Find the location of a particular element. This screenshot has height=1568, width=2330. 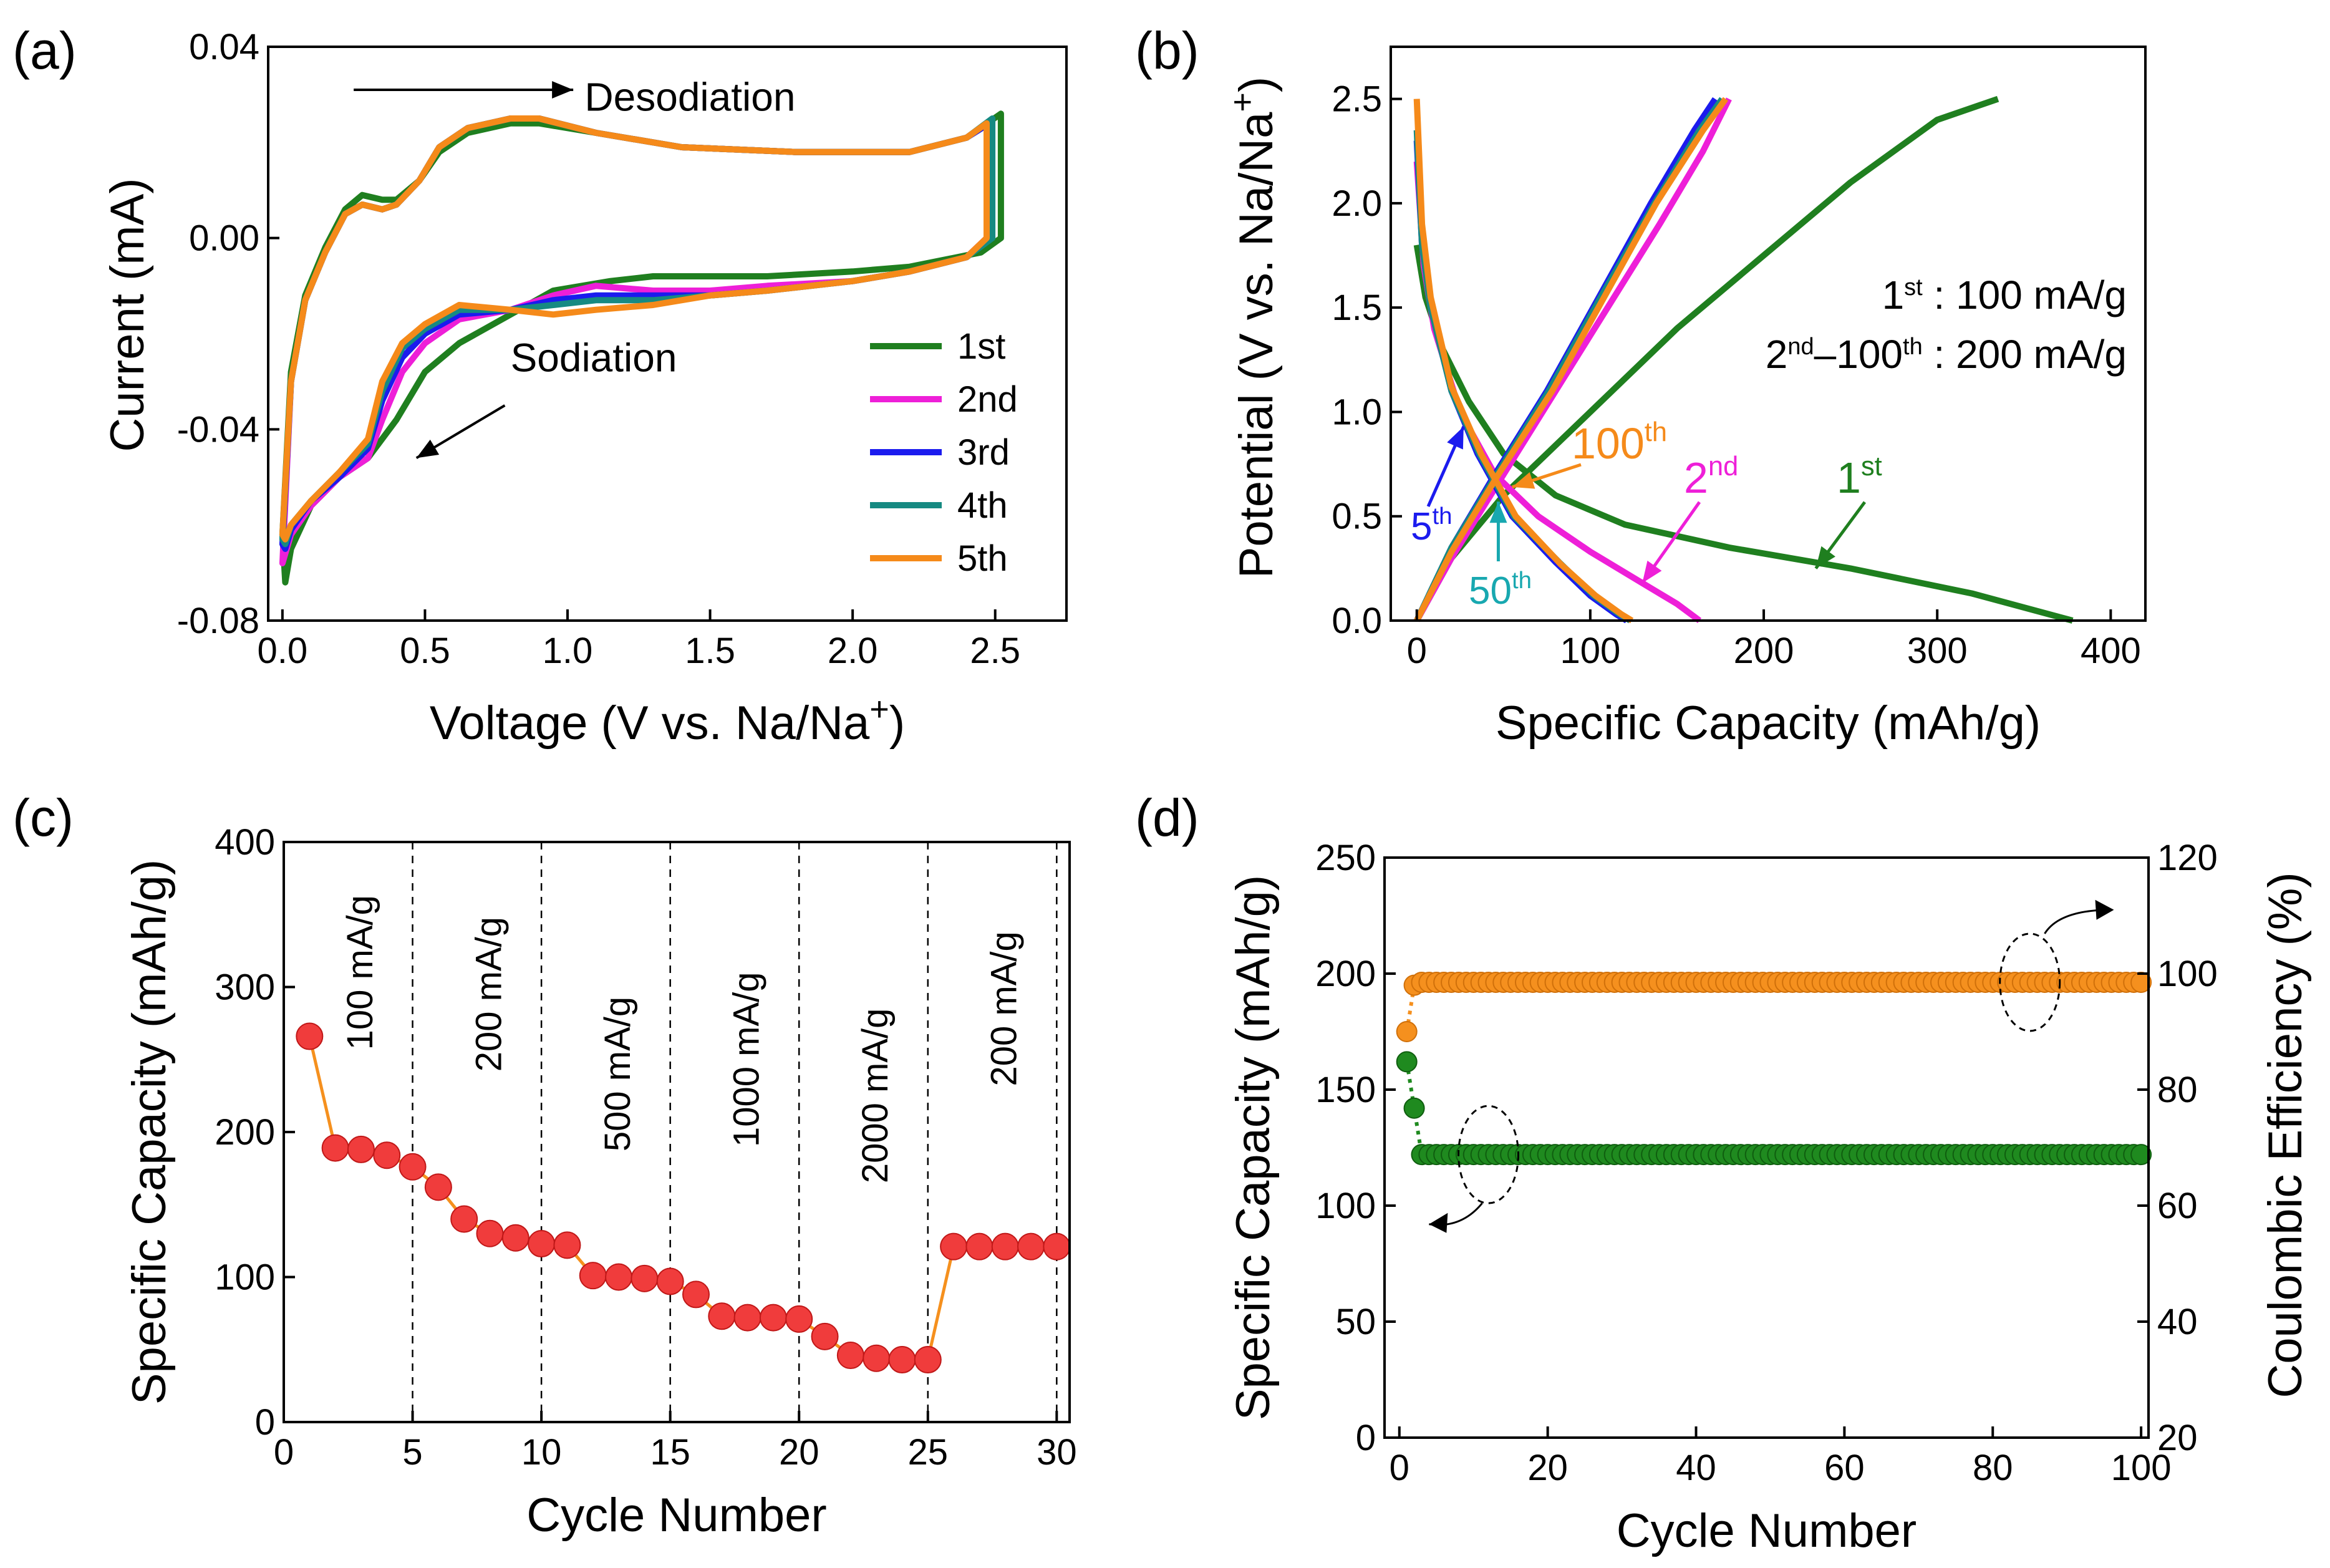

charge-curve-2nd is located at coordinates (1573, 359).